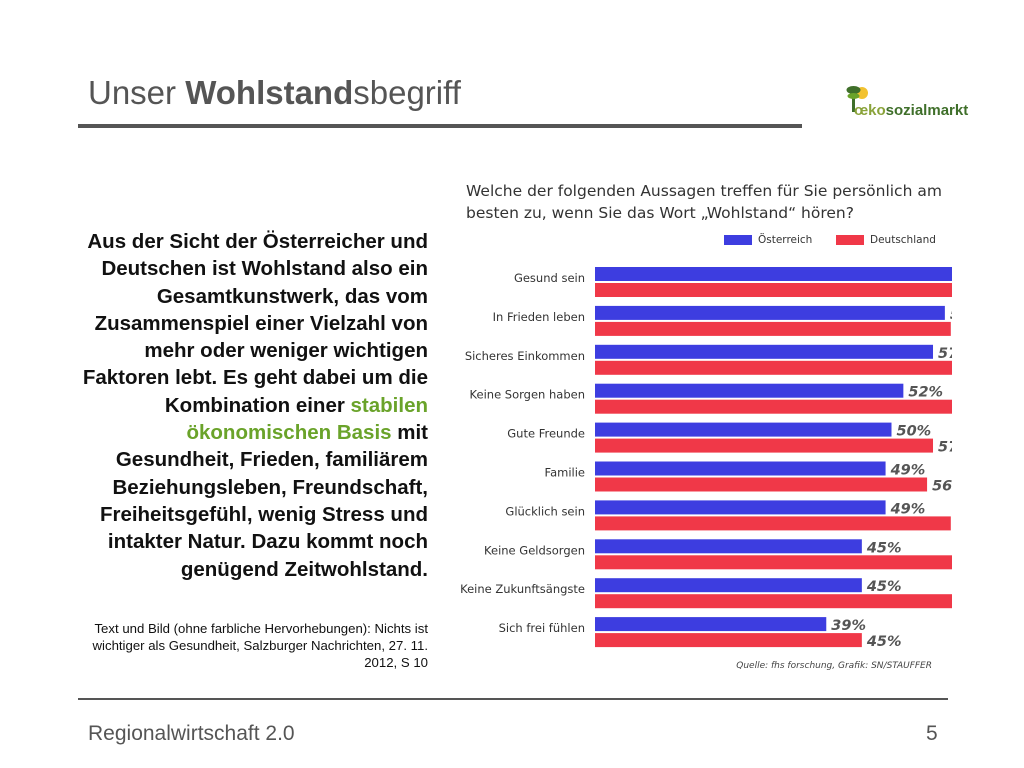 The image size is (1024, 768). What do you see at coordinates (522, 589) in the screenshot?
I see `category-label-keine-zukunftsängste: Keine Zukunftsängste` at bounding box center [522, 589].